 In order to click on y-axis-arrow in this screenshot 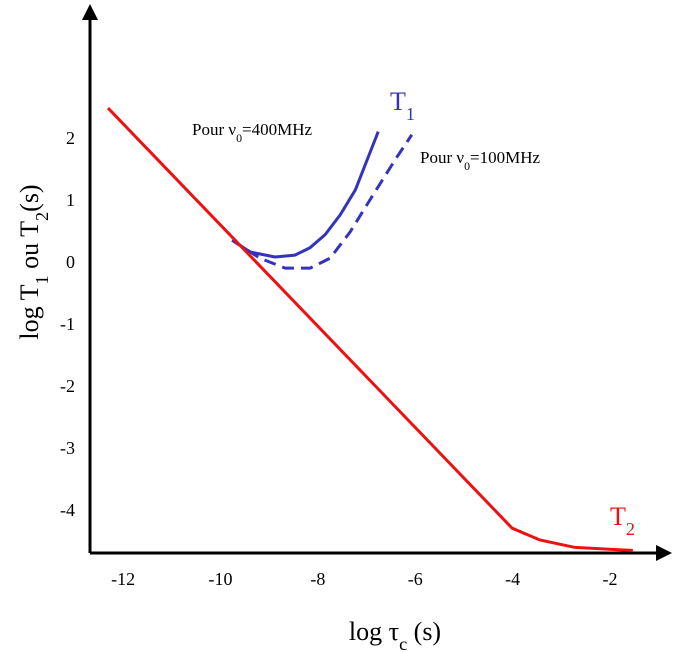, I will do `click(90, 12)`.